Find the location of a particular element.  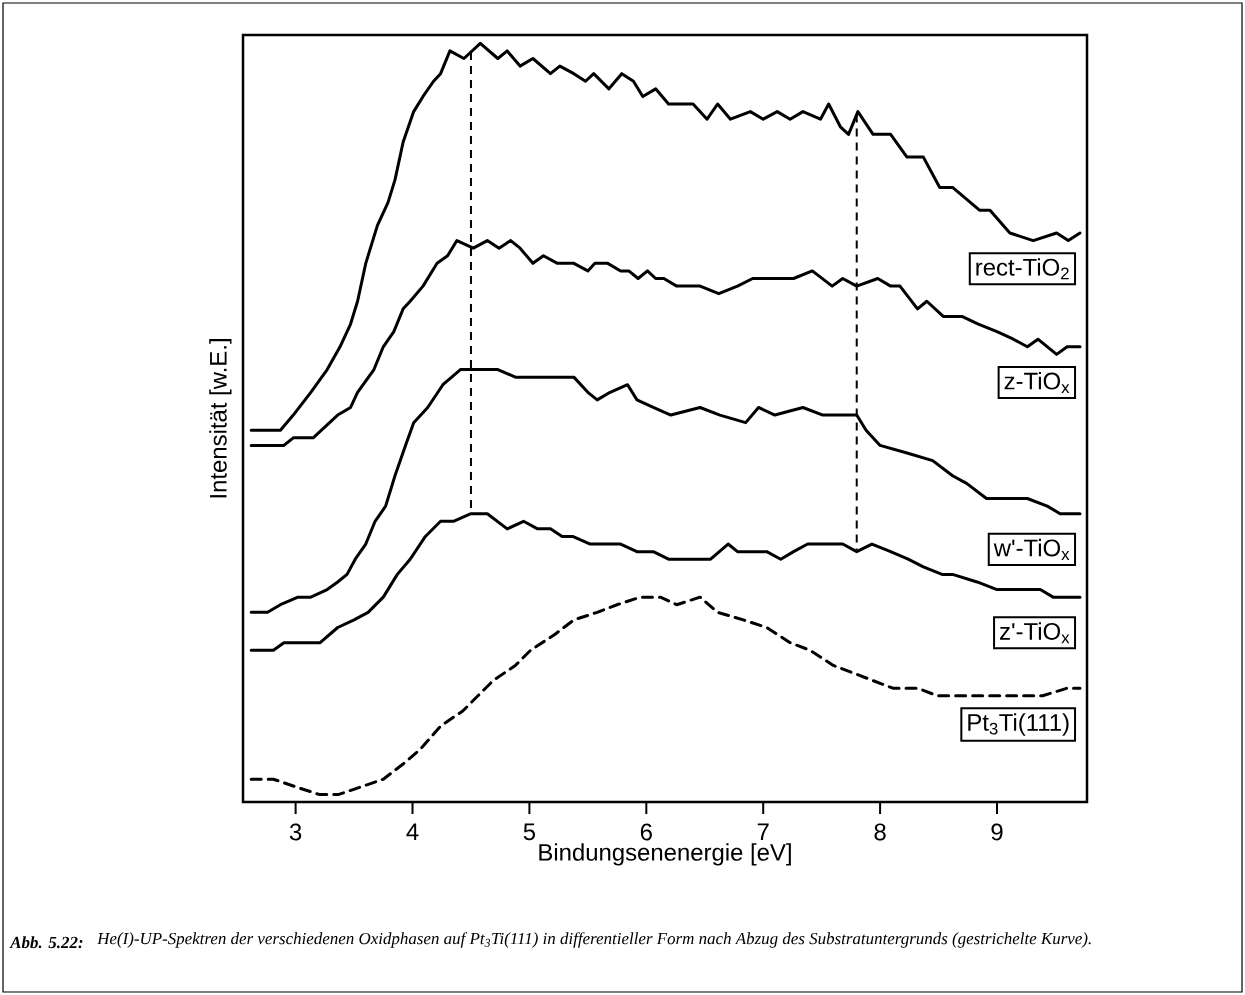

x-tick-label: 4 is located at coordinates (412, 831).